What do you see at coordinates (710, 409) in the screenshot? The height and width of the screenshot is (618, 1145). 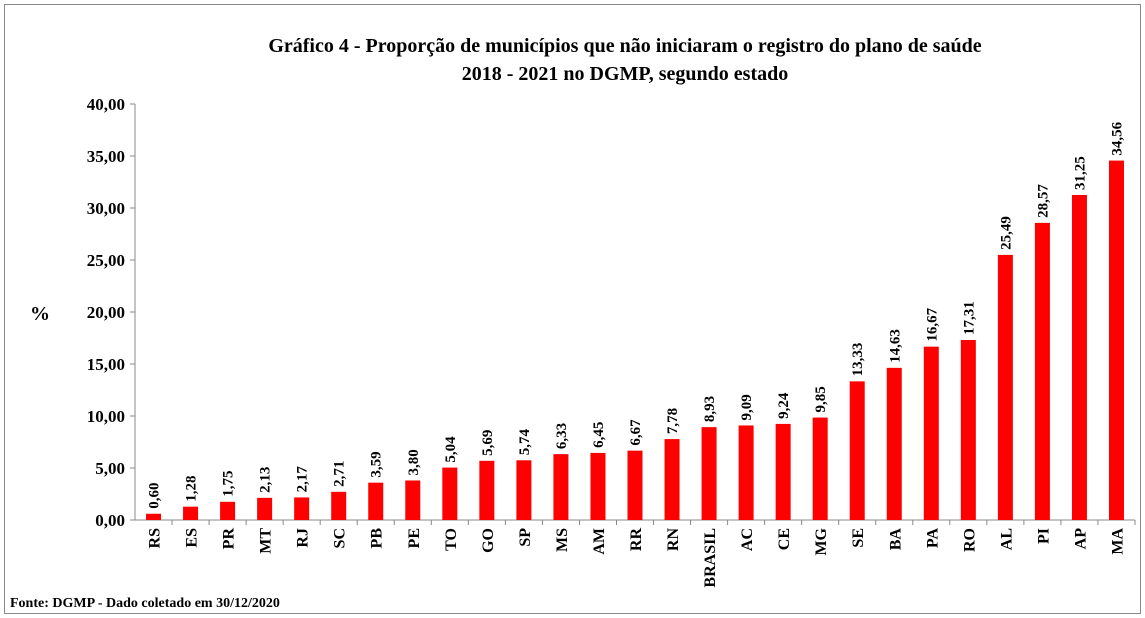 I see `data-label: 8,93` at bounding box center [710, 409].